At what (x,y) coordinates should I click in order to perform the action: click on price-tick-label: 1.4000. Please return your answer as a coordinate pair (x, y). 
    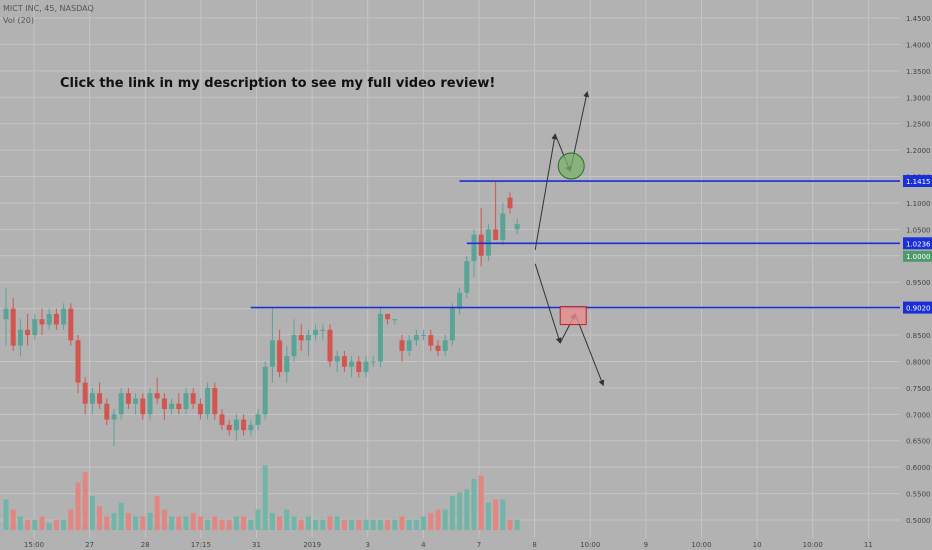
    Looking at the image, I should click on (918, 45).